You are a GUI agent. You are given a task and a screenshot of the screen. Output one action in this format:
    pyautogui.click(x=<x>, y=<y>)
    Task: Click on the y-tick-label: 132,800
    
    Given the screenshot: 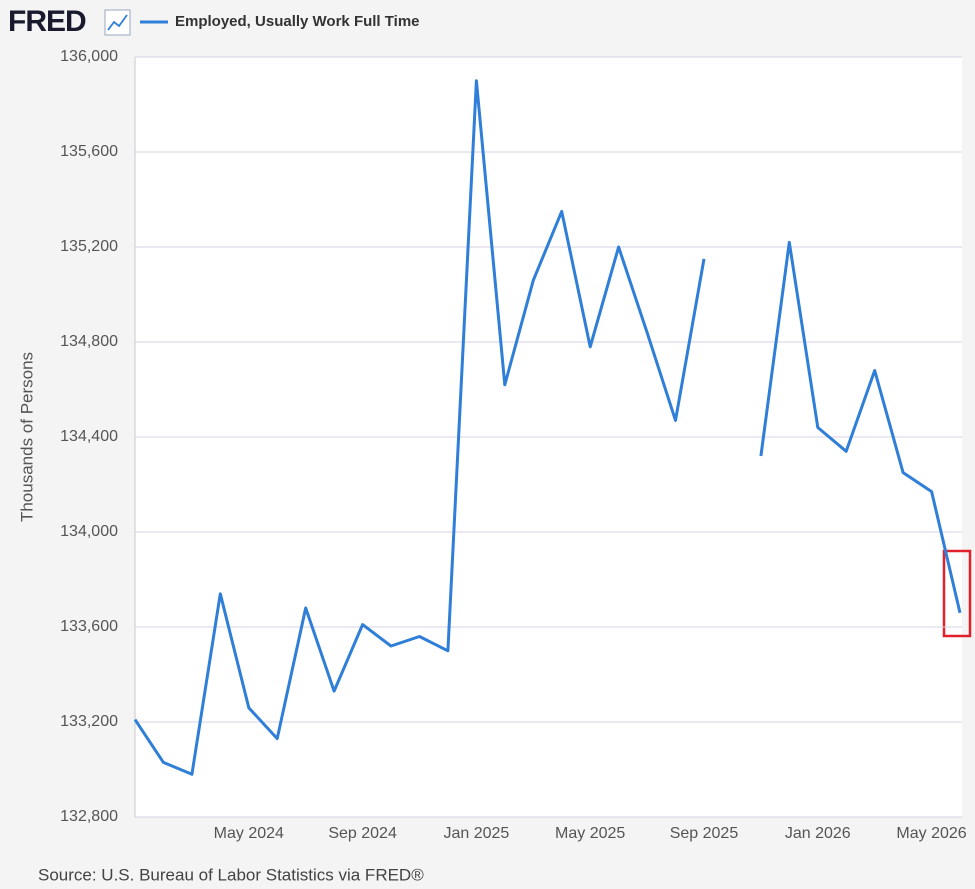 What is the action you would take?
    pyautogui.click(x=89, y=816)
    